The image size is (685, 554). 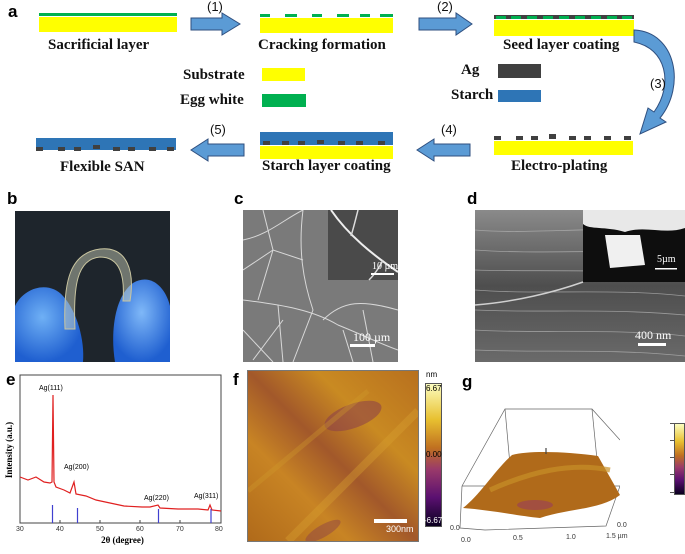 What do you see at coordinates (212, 100) in the screenshot?
I see `legend-egg-white-label: Egg white` at bounding box center [212, 100].